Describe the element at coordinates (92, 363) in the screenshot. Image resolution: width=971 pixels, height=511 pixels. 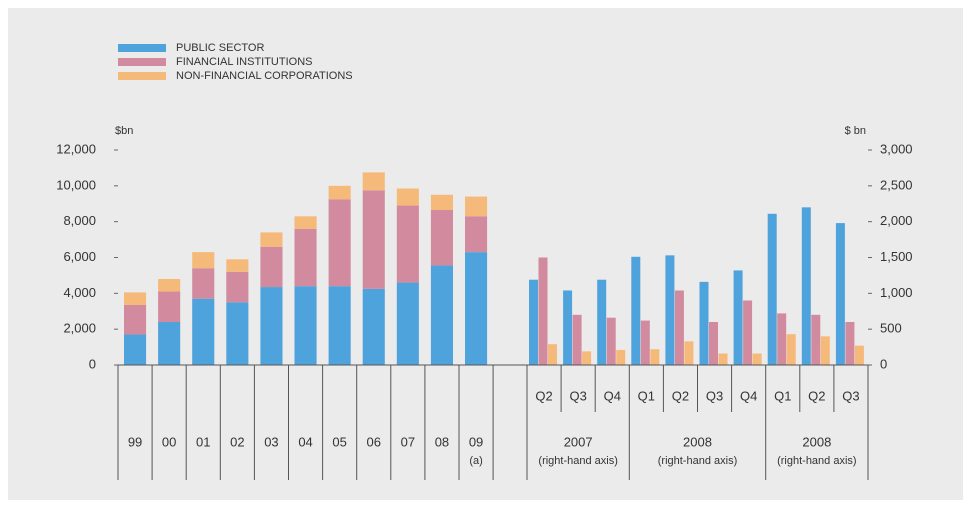
I see `y-tick-label: 0` at that location.